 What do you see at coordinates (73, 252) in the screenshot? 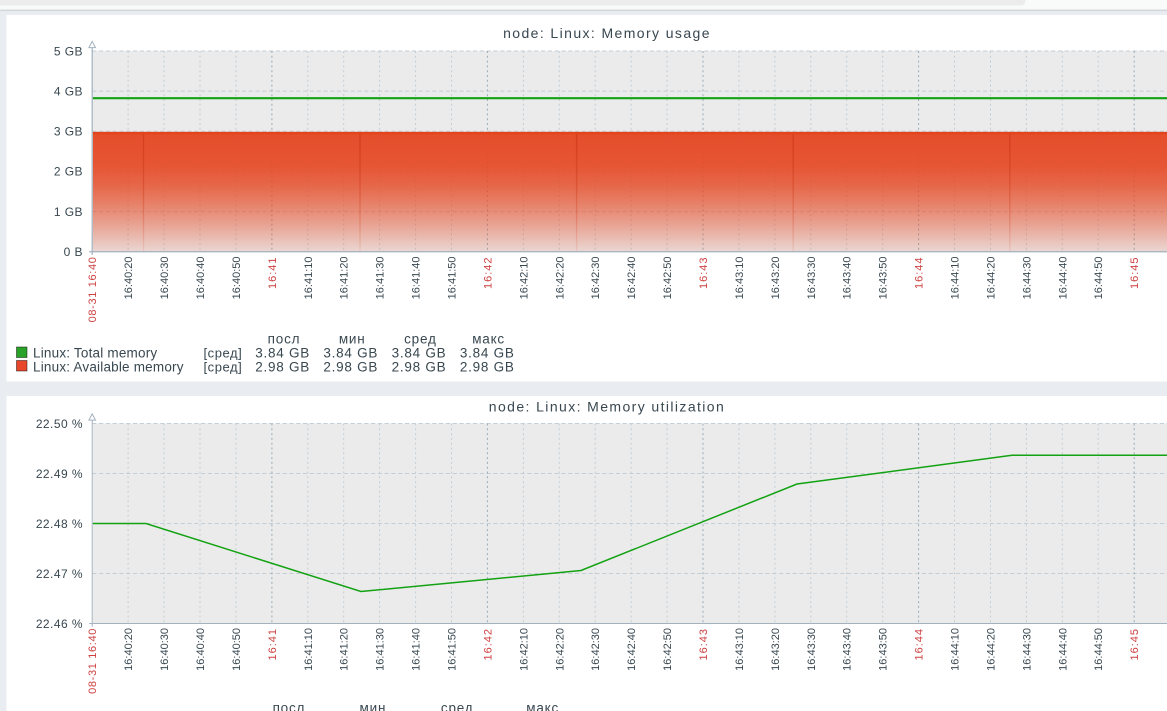
I see `svg-text: 0 B` at bounding box center [73, 252].